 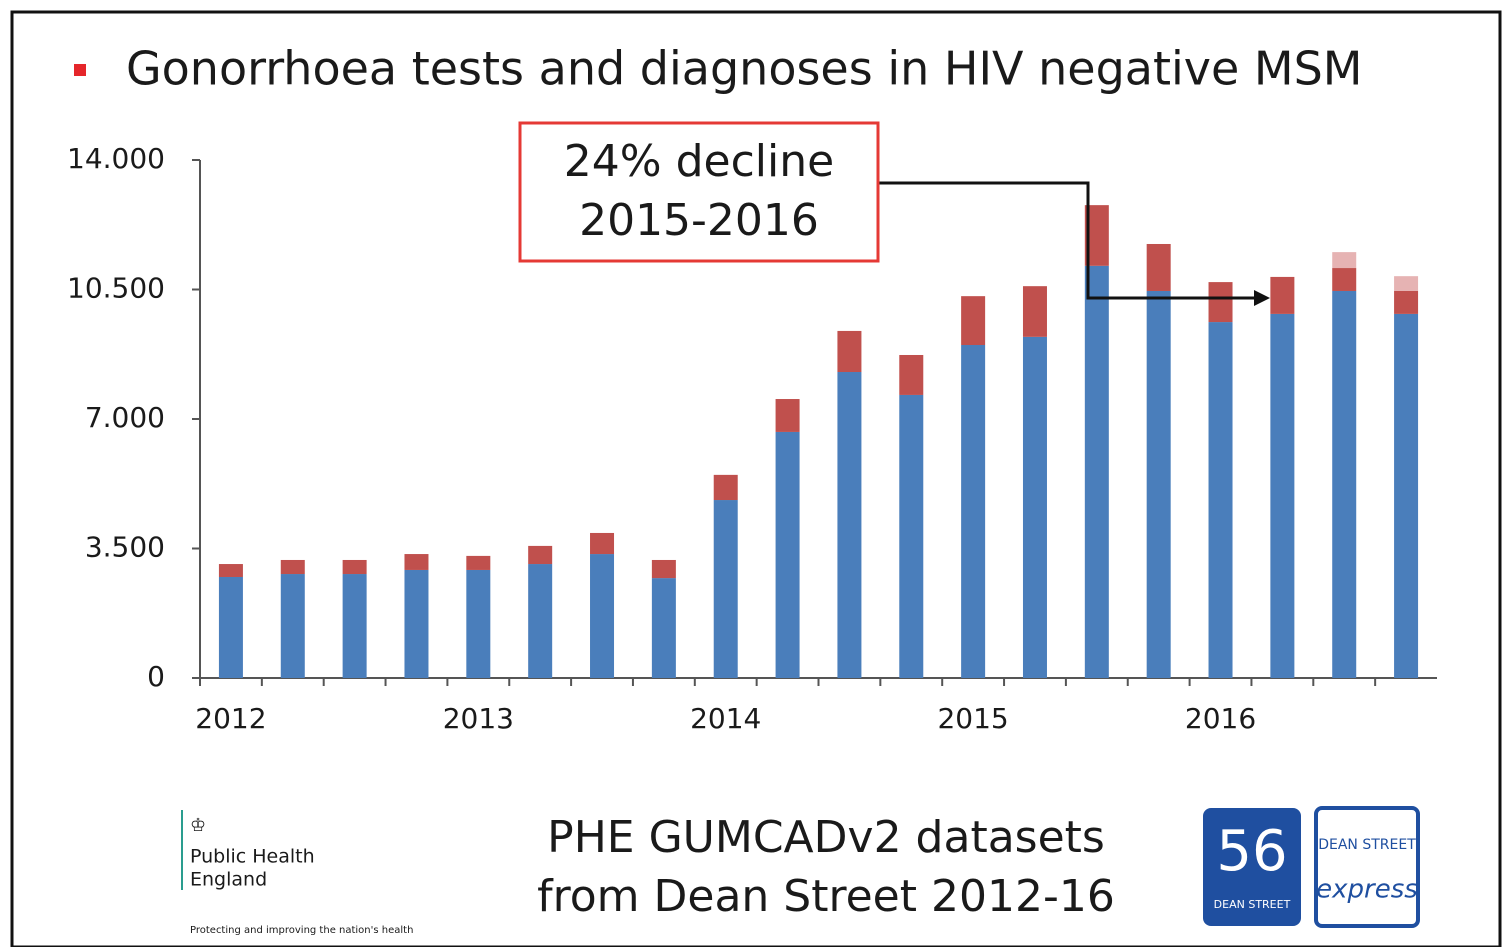 What do you see at coordinates (156, 676) in the screenshot?
I see `y-tick-label: 0` at bounding box center [156, 676].